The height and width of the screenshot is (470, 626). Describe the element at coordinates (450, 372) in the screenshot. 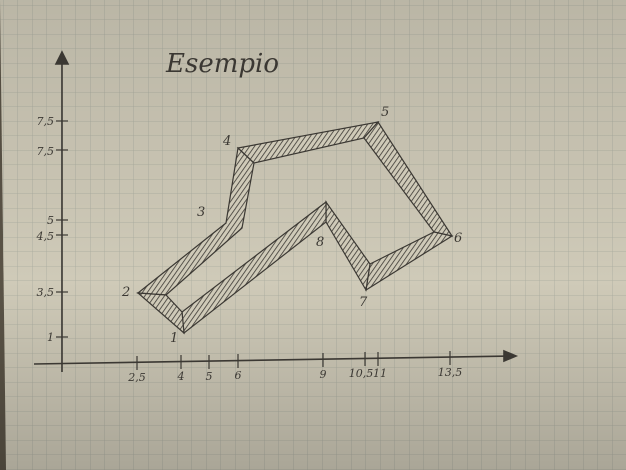

I see `x-tick-label: 13,5` at that location.